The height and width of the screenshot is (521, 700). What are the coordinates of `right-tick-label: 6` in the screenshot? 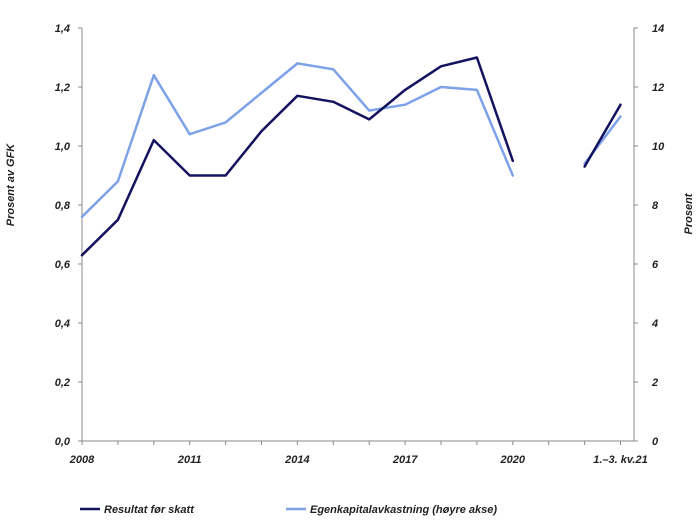 It's located at (655, 265).